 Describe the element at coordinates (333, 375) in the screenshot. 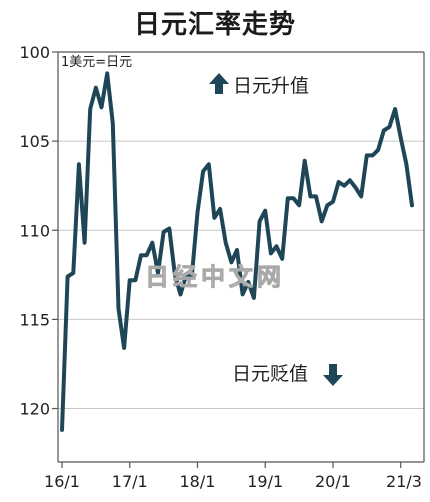

I see `down-arrow-icon` at that location.